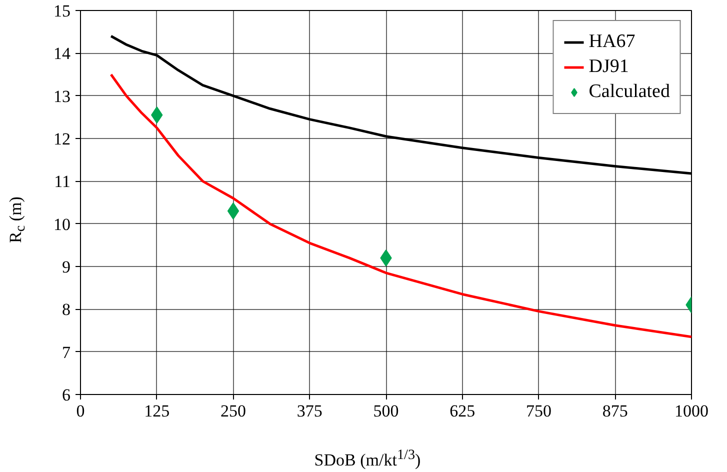 The image size is (727, 472). Describe the element at coordinates (539, 411) in the screenshot. I see `x-tick-label: 750` at that location.